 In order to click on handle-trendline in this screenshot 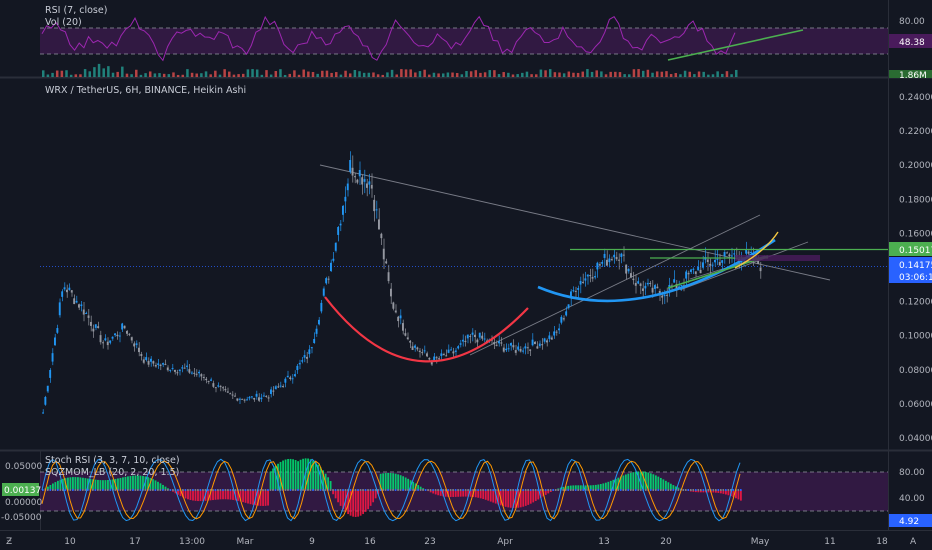, I will do `click(718, 272)`.